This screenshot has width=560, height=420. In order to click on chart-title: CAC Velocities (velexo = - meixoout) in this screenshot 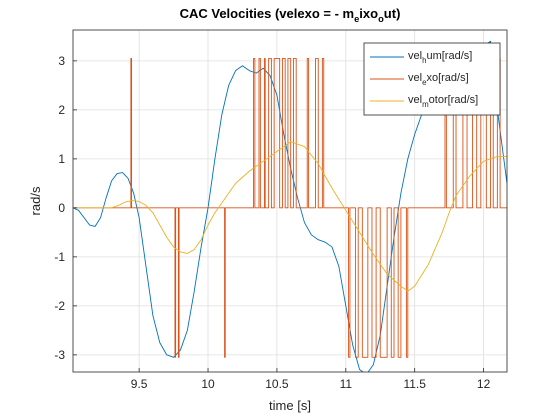, I will do `click(290, 15)`.